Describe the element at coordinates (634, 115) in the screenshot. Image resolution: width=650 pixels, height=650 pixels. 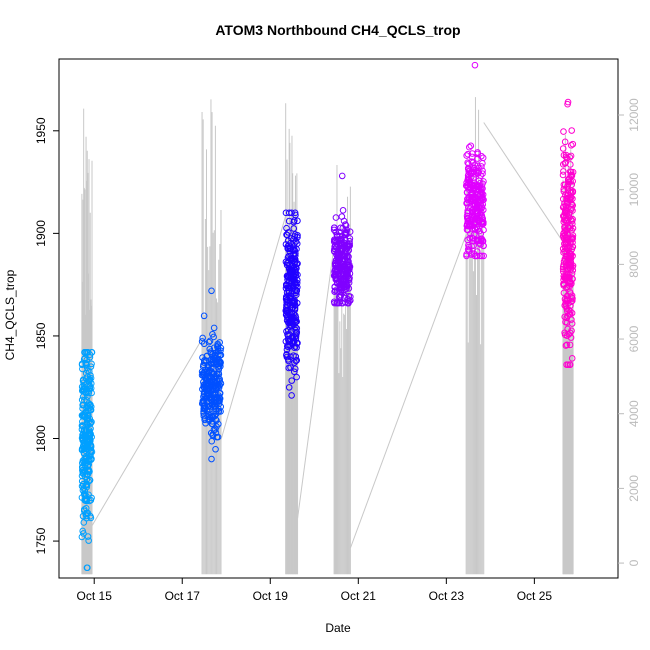
I see `y2-tick-label: 12000` at that location.